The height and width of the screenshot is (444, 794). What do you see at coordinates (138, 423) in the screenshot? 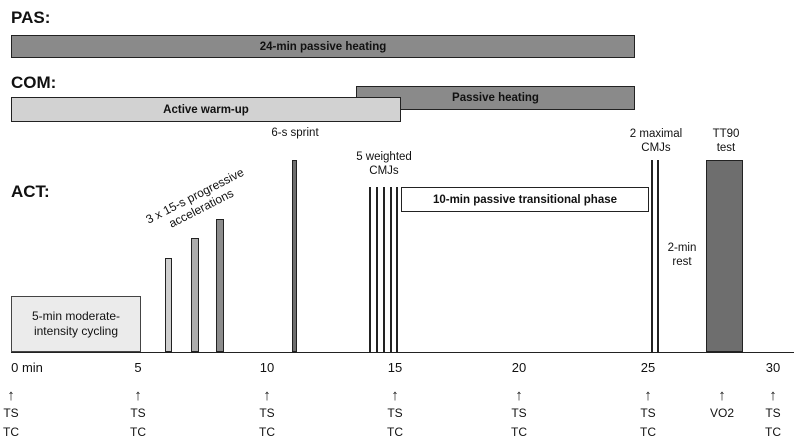
I see `measurement-5: TS TC` at bounding box center [138, 423].